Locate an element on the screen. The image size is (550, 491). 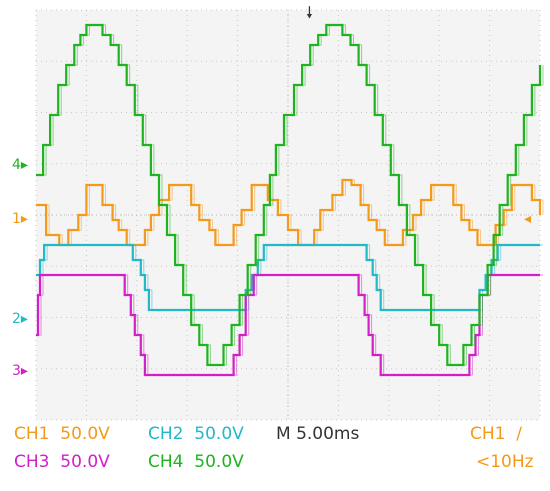
trace-ch1-persistence is located at coordinates (291, 212).